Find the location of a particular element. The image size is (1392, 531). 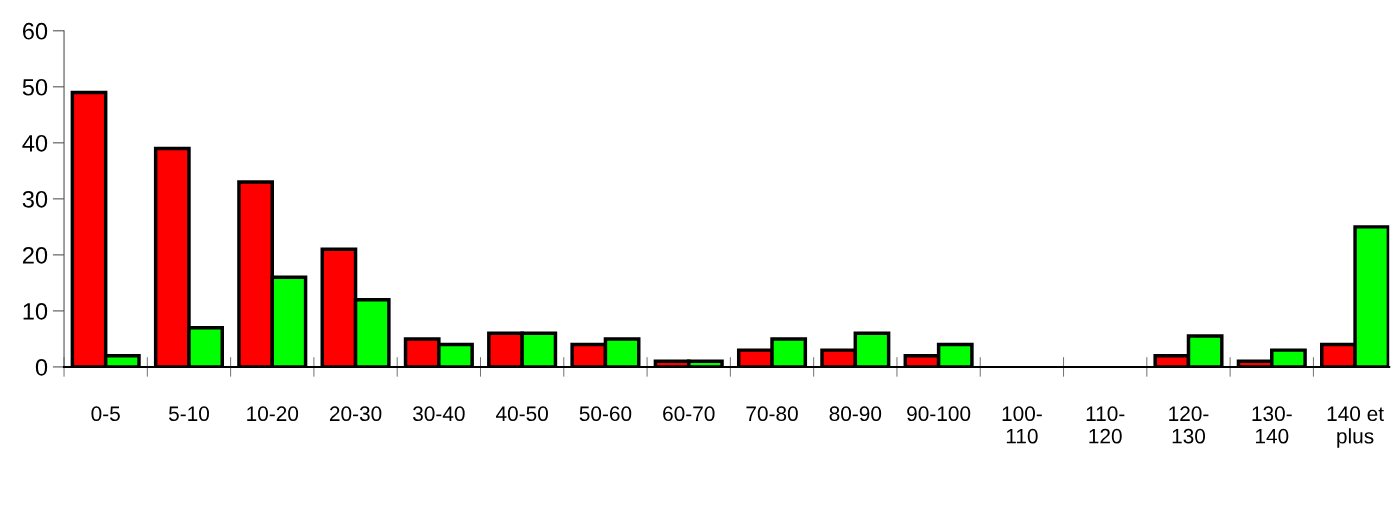

x-tick-label: 90-100 is located at coordinates (939, 414).